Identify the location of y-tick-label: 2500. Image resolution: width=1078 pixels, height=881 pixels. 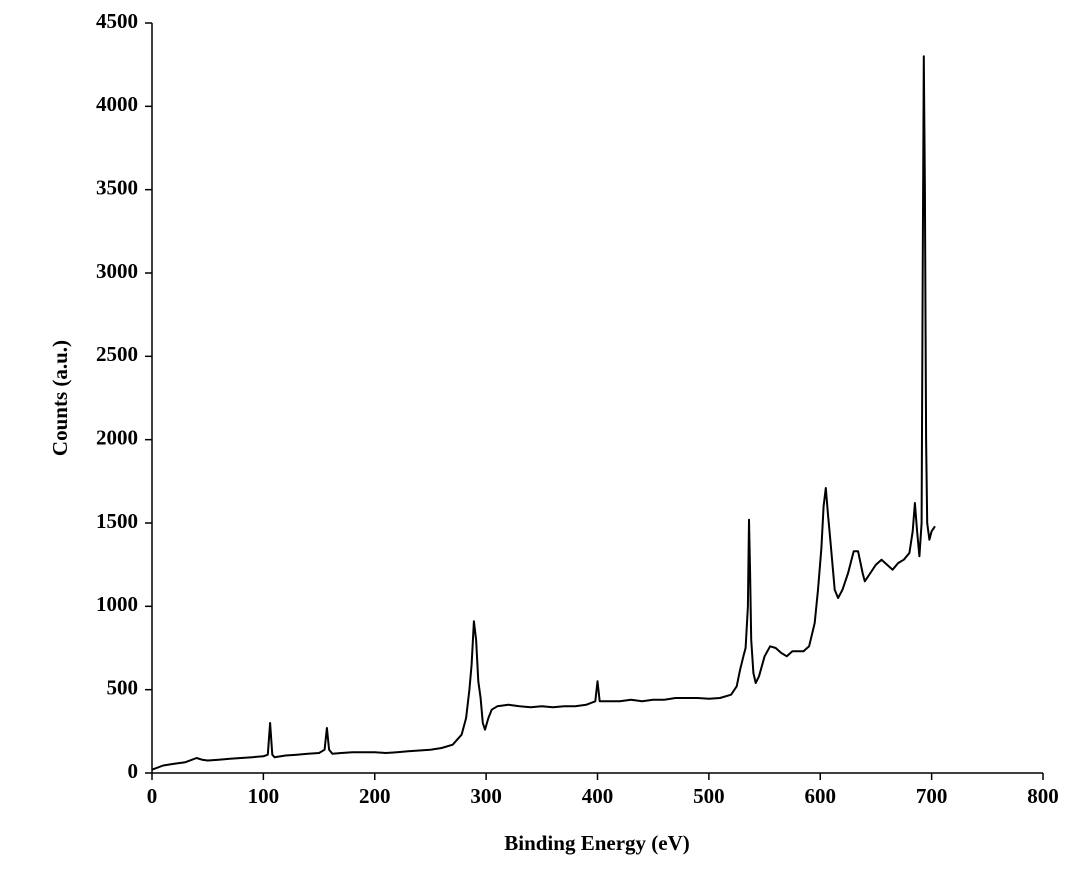
(117, 354).